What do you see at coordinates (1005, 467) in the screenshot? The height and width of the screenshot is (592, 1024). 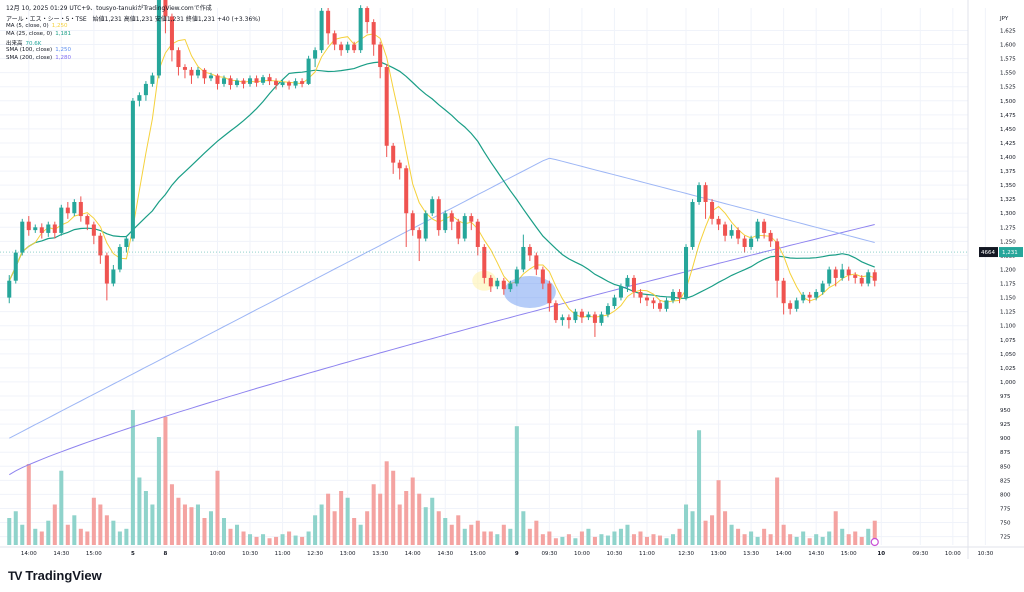 I see `y-tick-label: 850` at bounding box center [1005, 467].